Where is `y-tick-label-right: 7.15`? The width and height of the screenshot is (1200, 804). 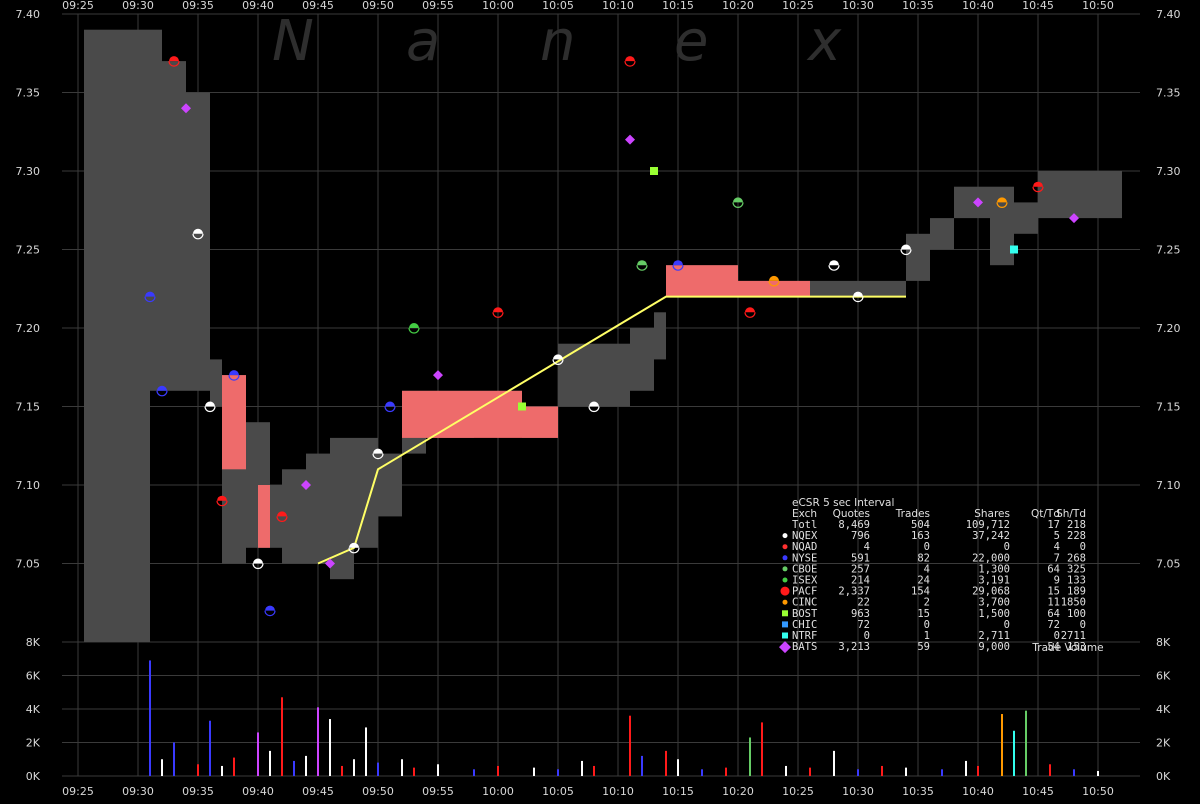
y-tick-label-right: 7.15 is located at coordinates (1168, 407).